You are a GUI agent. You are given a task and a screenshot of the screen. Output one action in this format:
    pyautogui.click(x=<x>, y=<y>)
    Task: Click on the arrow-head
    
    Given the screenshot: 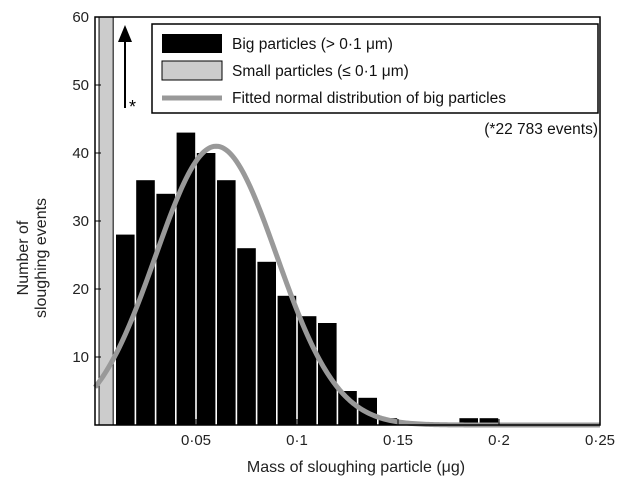 What is the action you would take?
    pyautogui.click(x=125, y=33)
    